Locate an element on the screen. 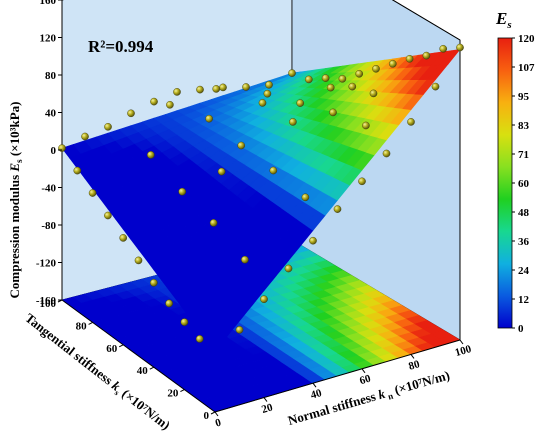 This screenshot has width=550, height=439. z-tick-label: 0 is located at coordinates (54, 151).